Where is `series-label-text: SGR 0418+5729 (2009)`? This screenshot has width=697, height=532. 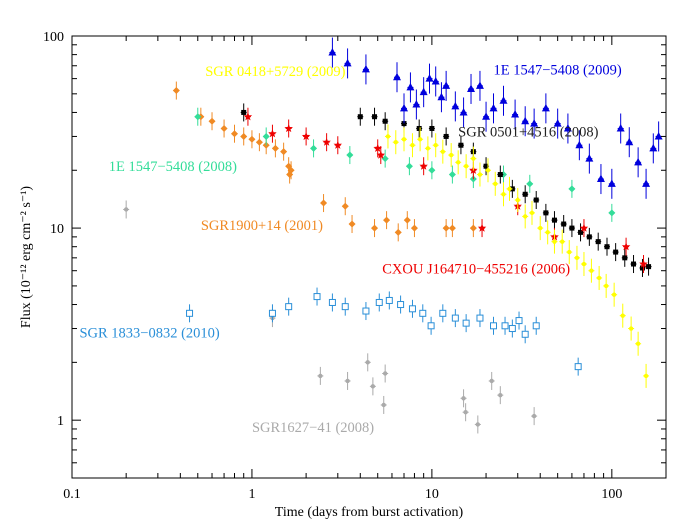
series-label-text: SGR 0418+5729 (2009) is located at coordinates (275, 72).